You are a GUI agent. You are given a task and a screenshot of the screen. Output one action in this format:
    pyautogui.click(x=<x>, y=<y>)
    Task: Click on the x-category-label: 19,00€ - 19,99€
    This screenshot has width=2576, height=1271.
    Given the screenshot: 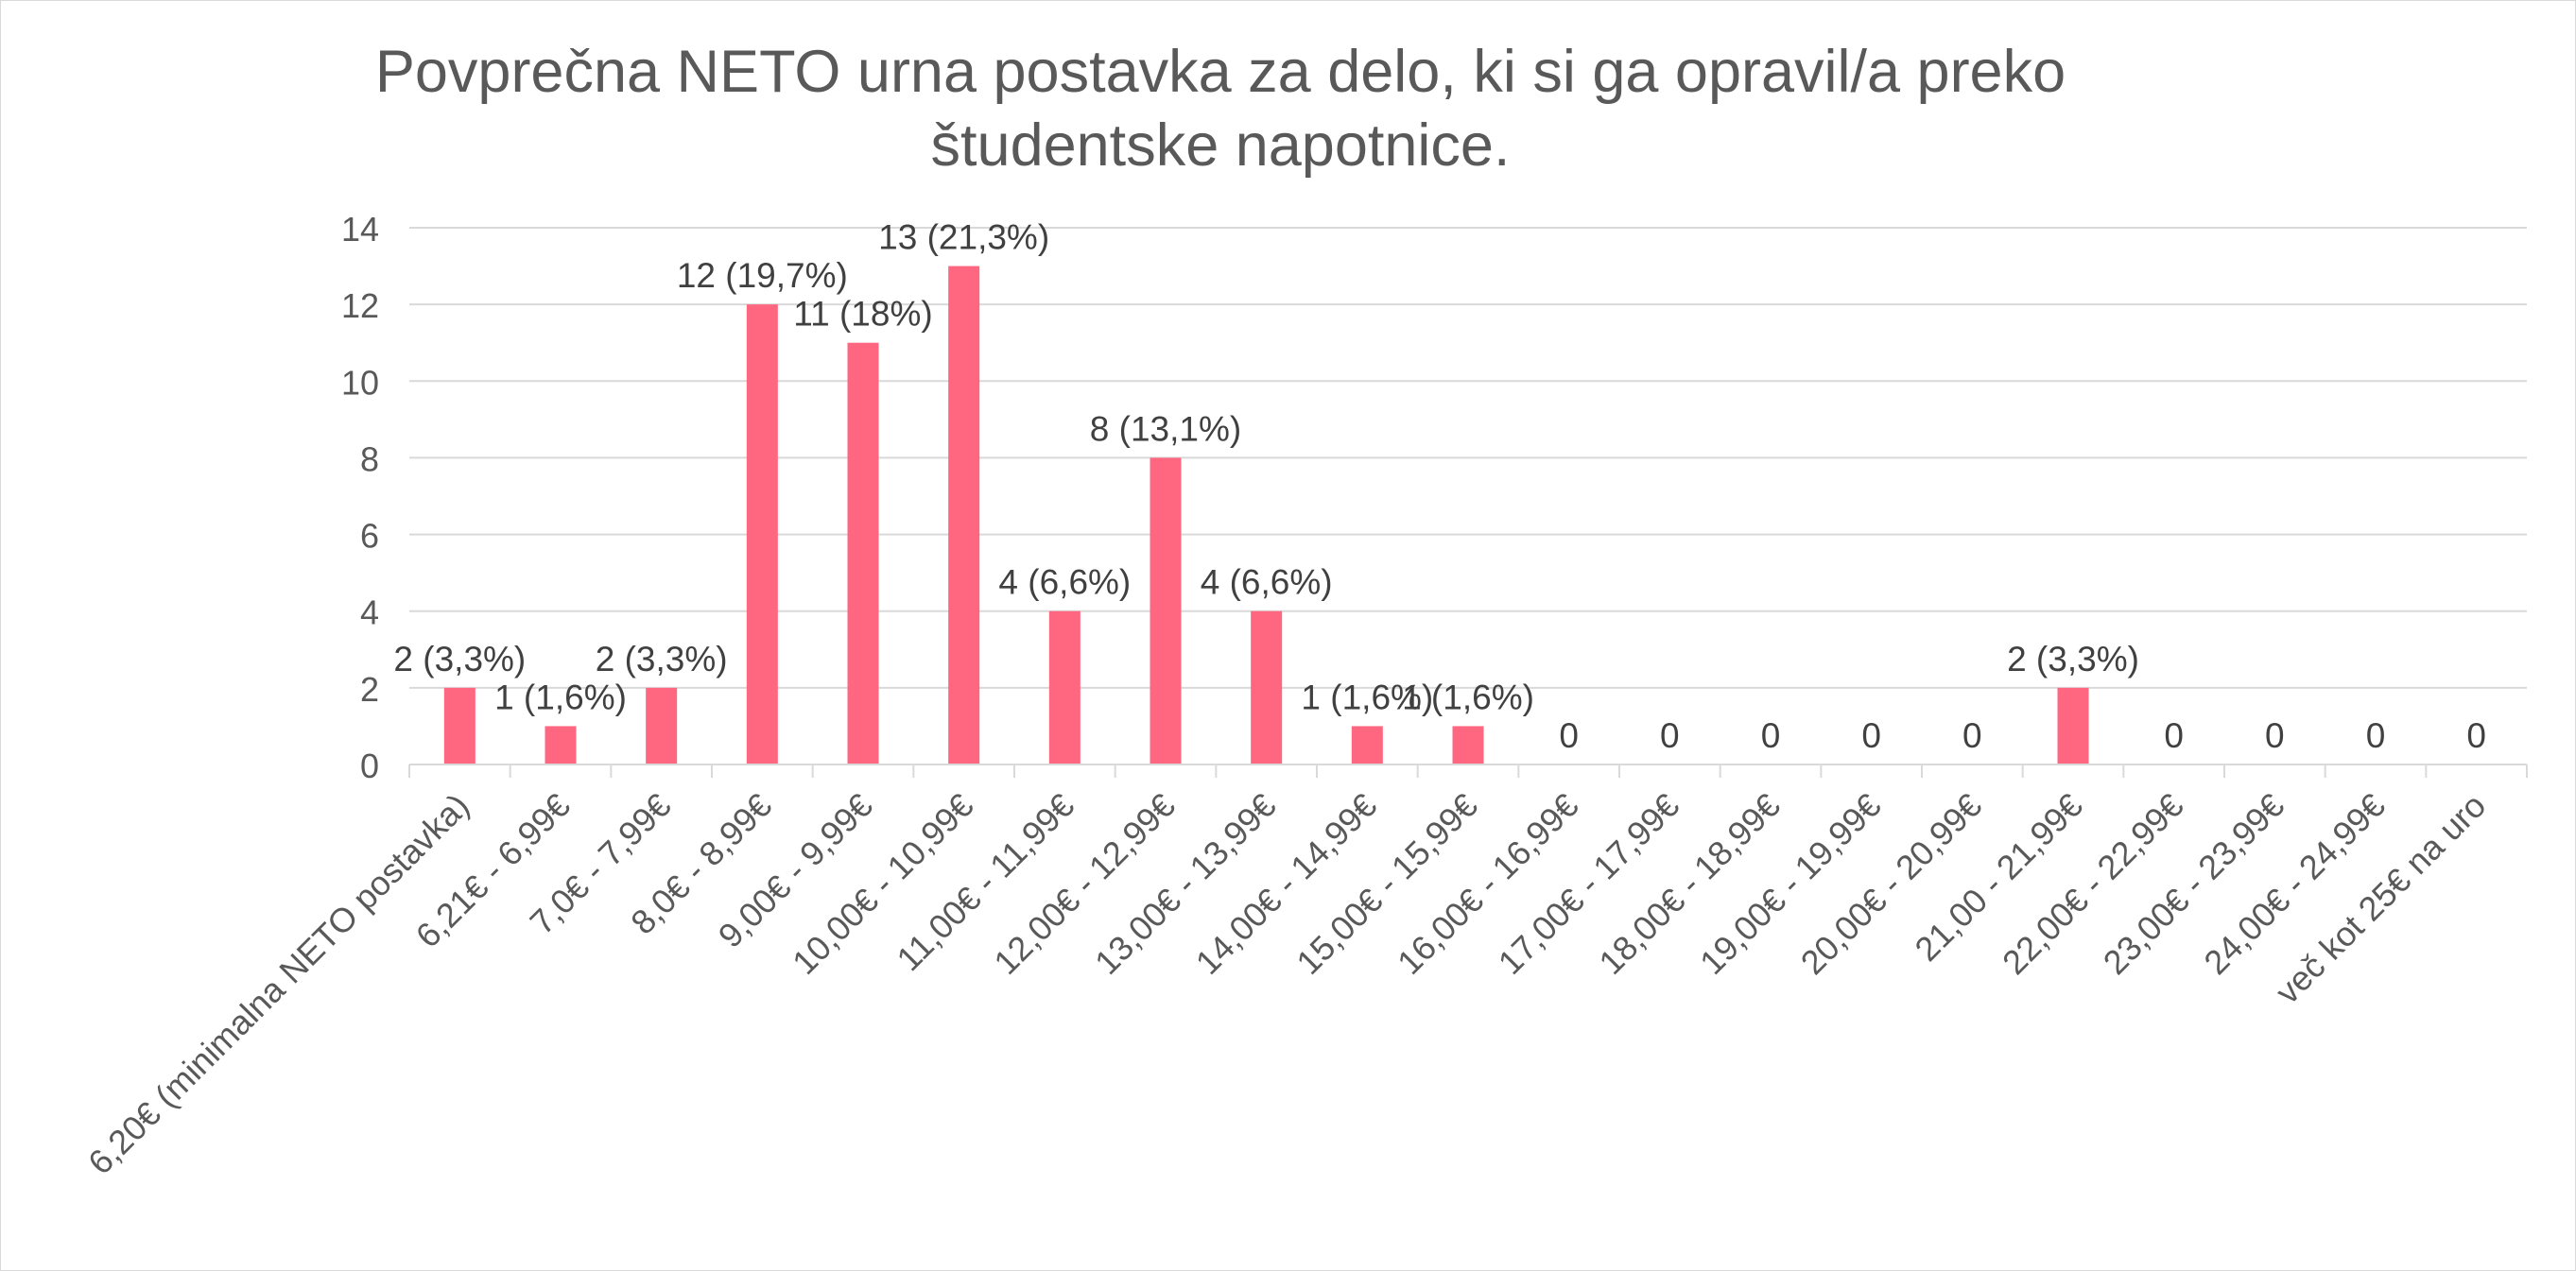 What is the action you would take?
    pyautogui.click(x=1790, y=884)
    